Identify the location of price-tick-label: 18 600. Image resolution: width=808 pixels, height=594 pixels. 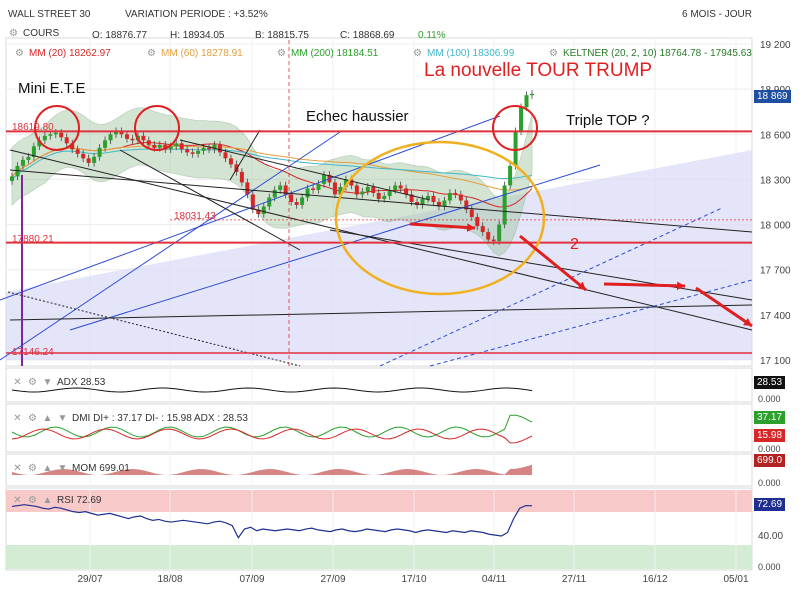
(775, 135).